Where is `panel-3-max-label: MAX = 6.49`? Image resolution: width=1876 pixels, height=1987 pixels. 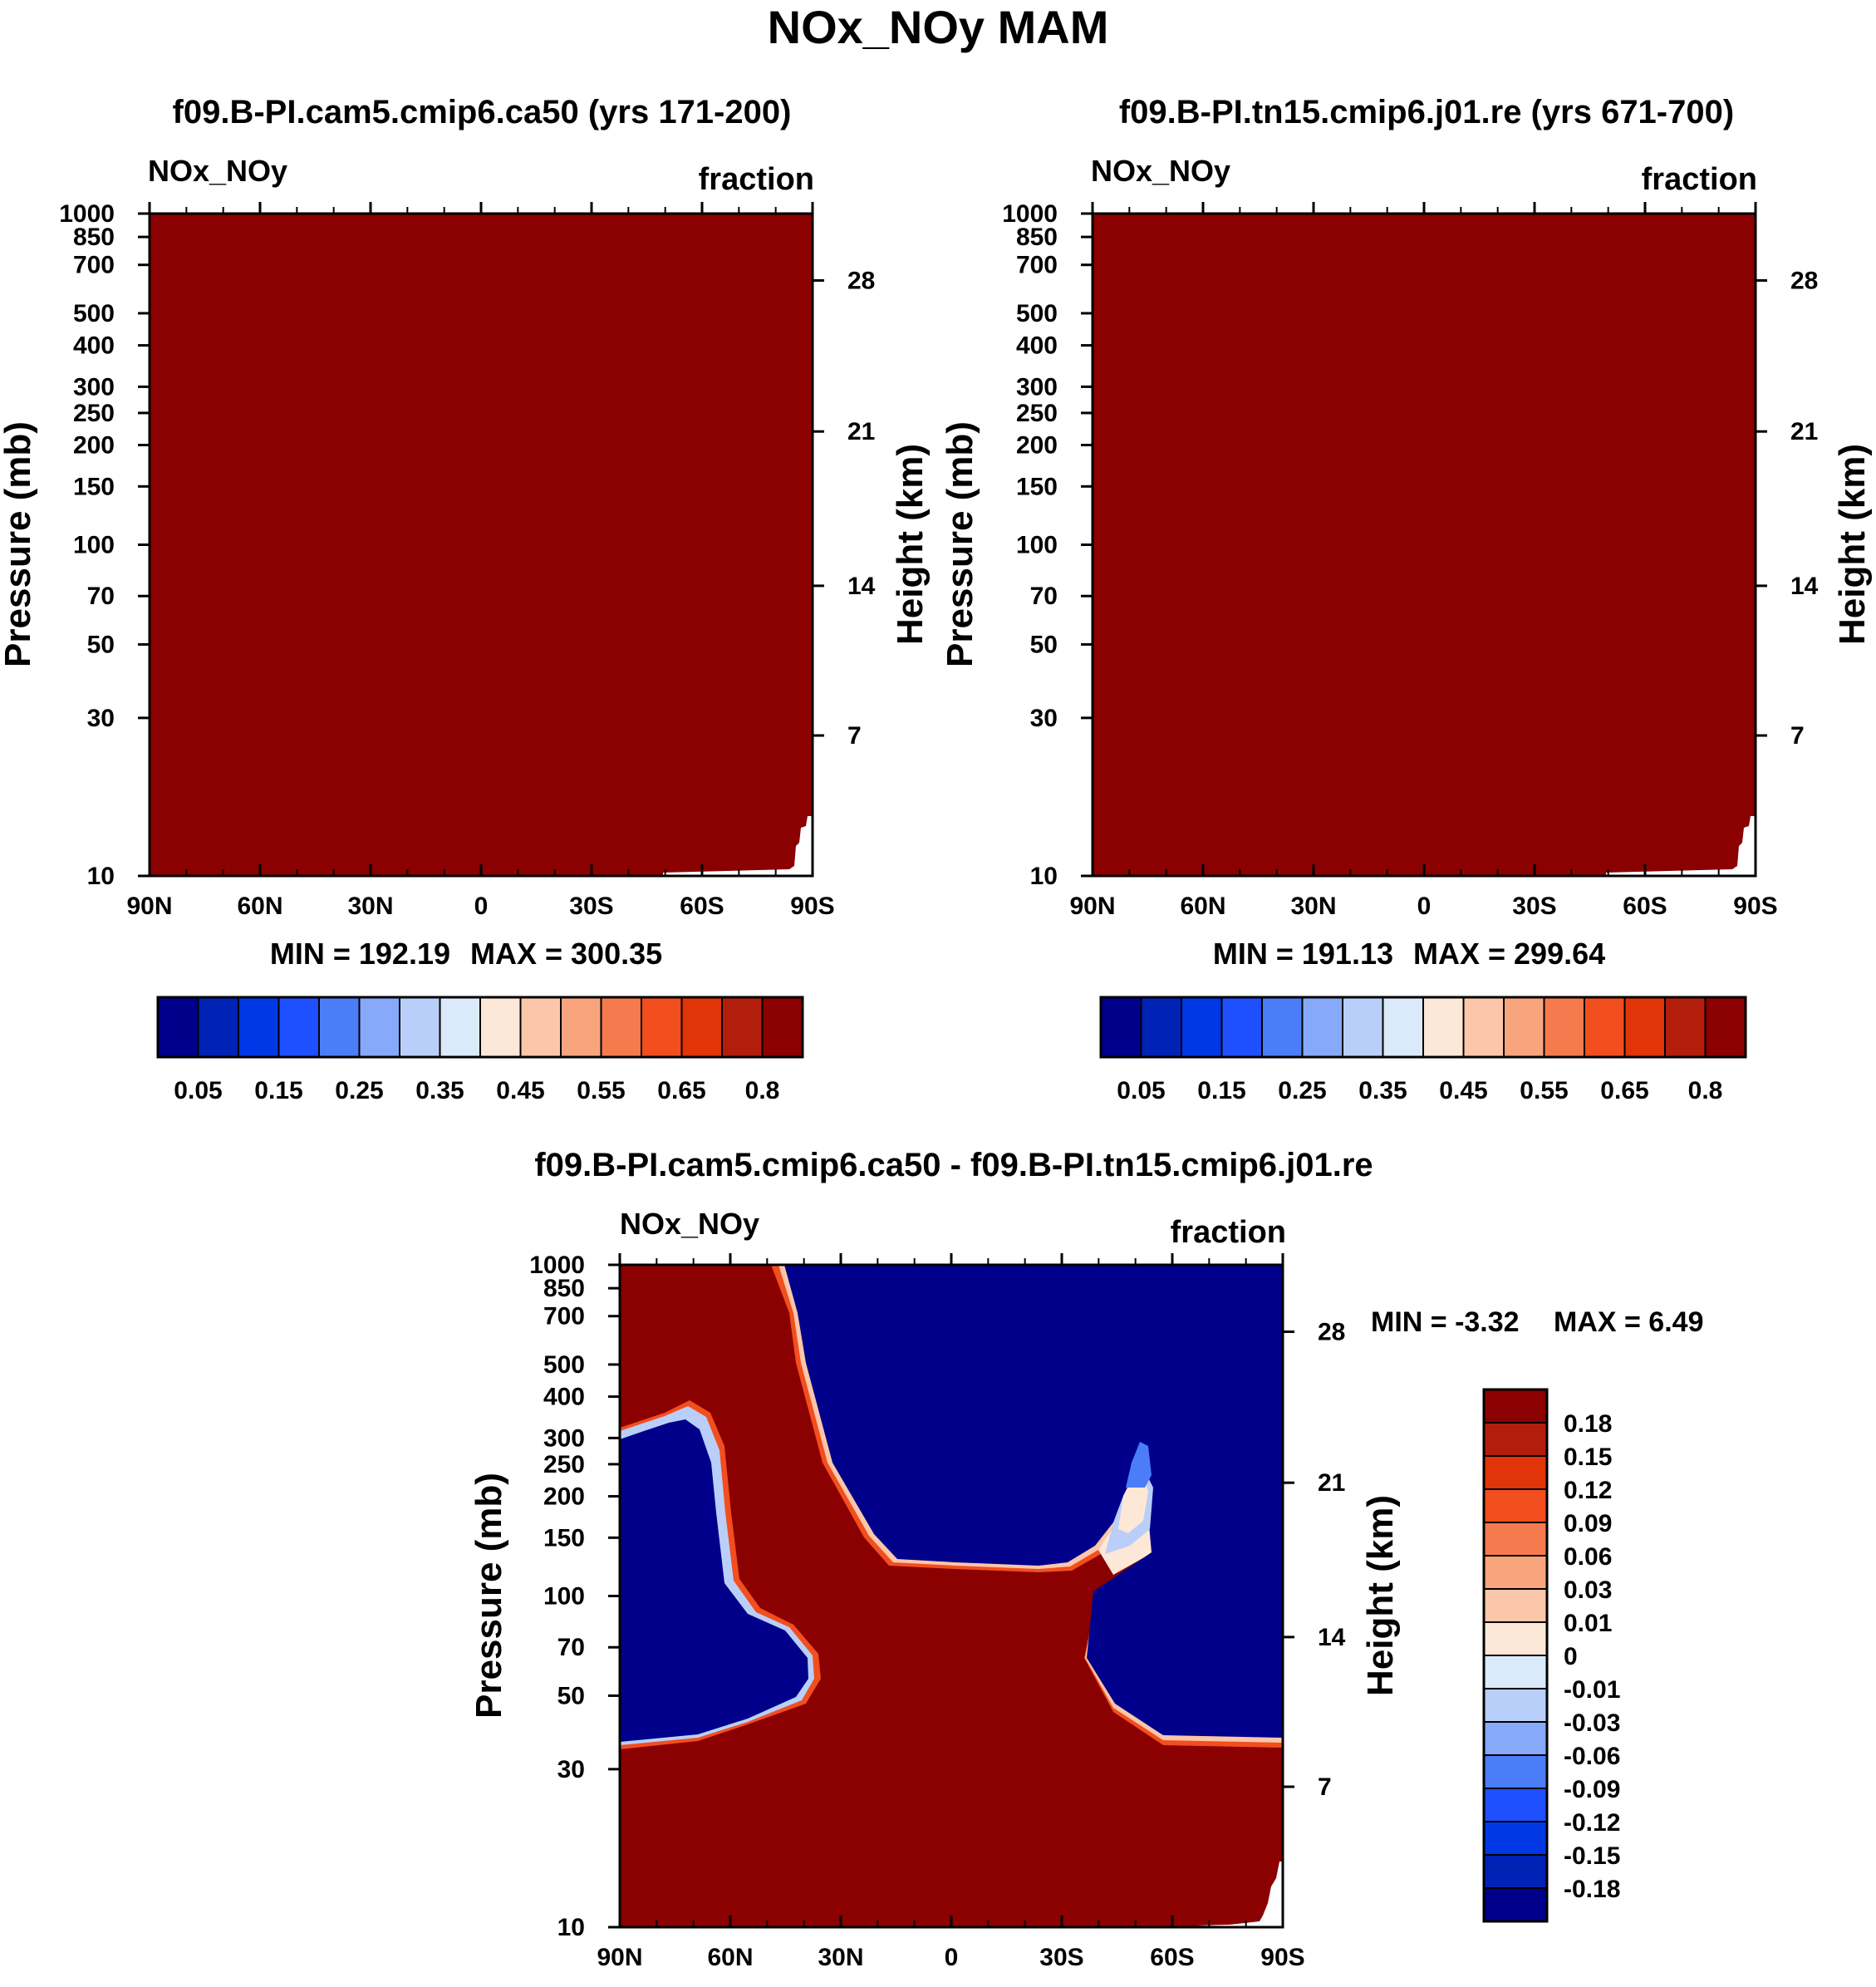
panel-3-max-label: MAX = 6.49 is located at coordinates (1629, 1322).